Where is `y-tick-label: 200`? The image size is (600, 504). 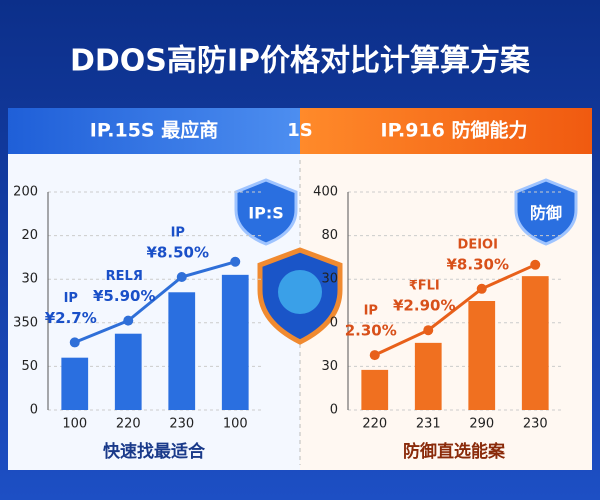
y-tick-label: 200 is located at coordinates (25, 192).